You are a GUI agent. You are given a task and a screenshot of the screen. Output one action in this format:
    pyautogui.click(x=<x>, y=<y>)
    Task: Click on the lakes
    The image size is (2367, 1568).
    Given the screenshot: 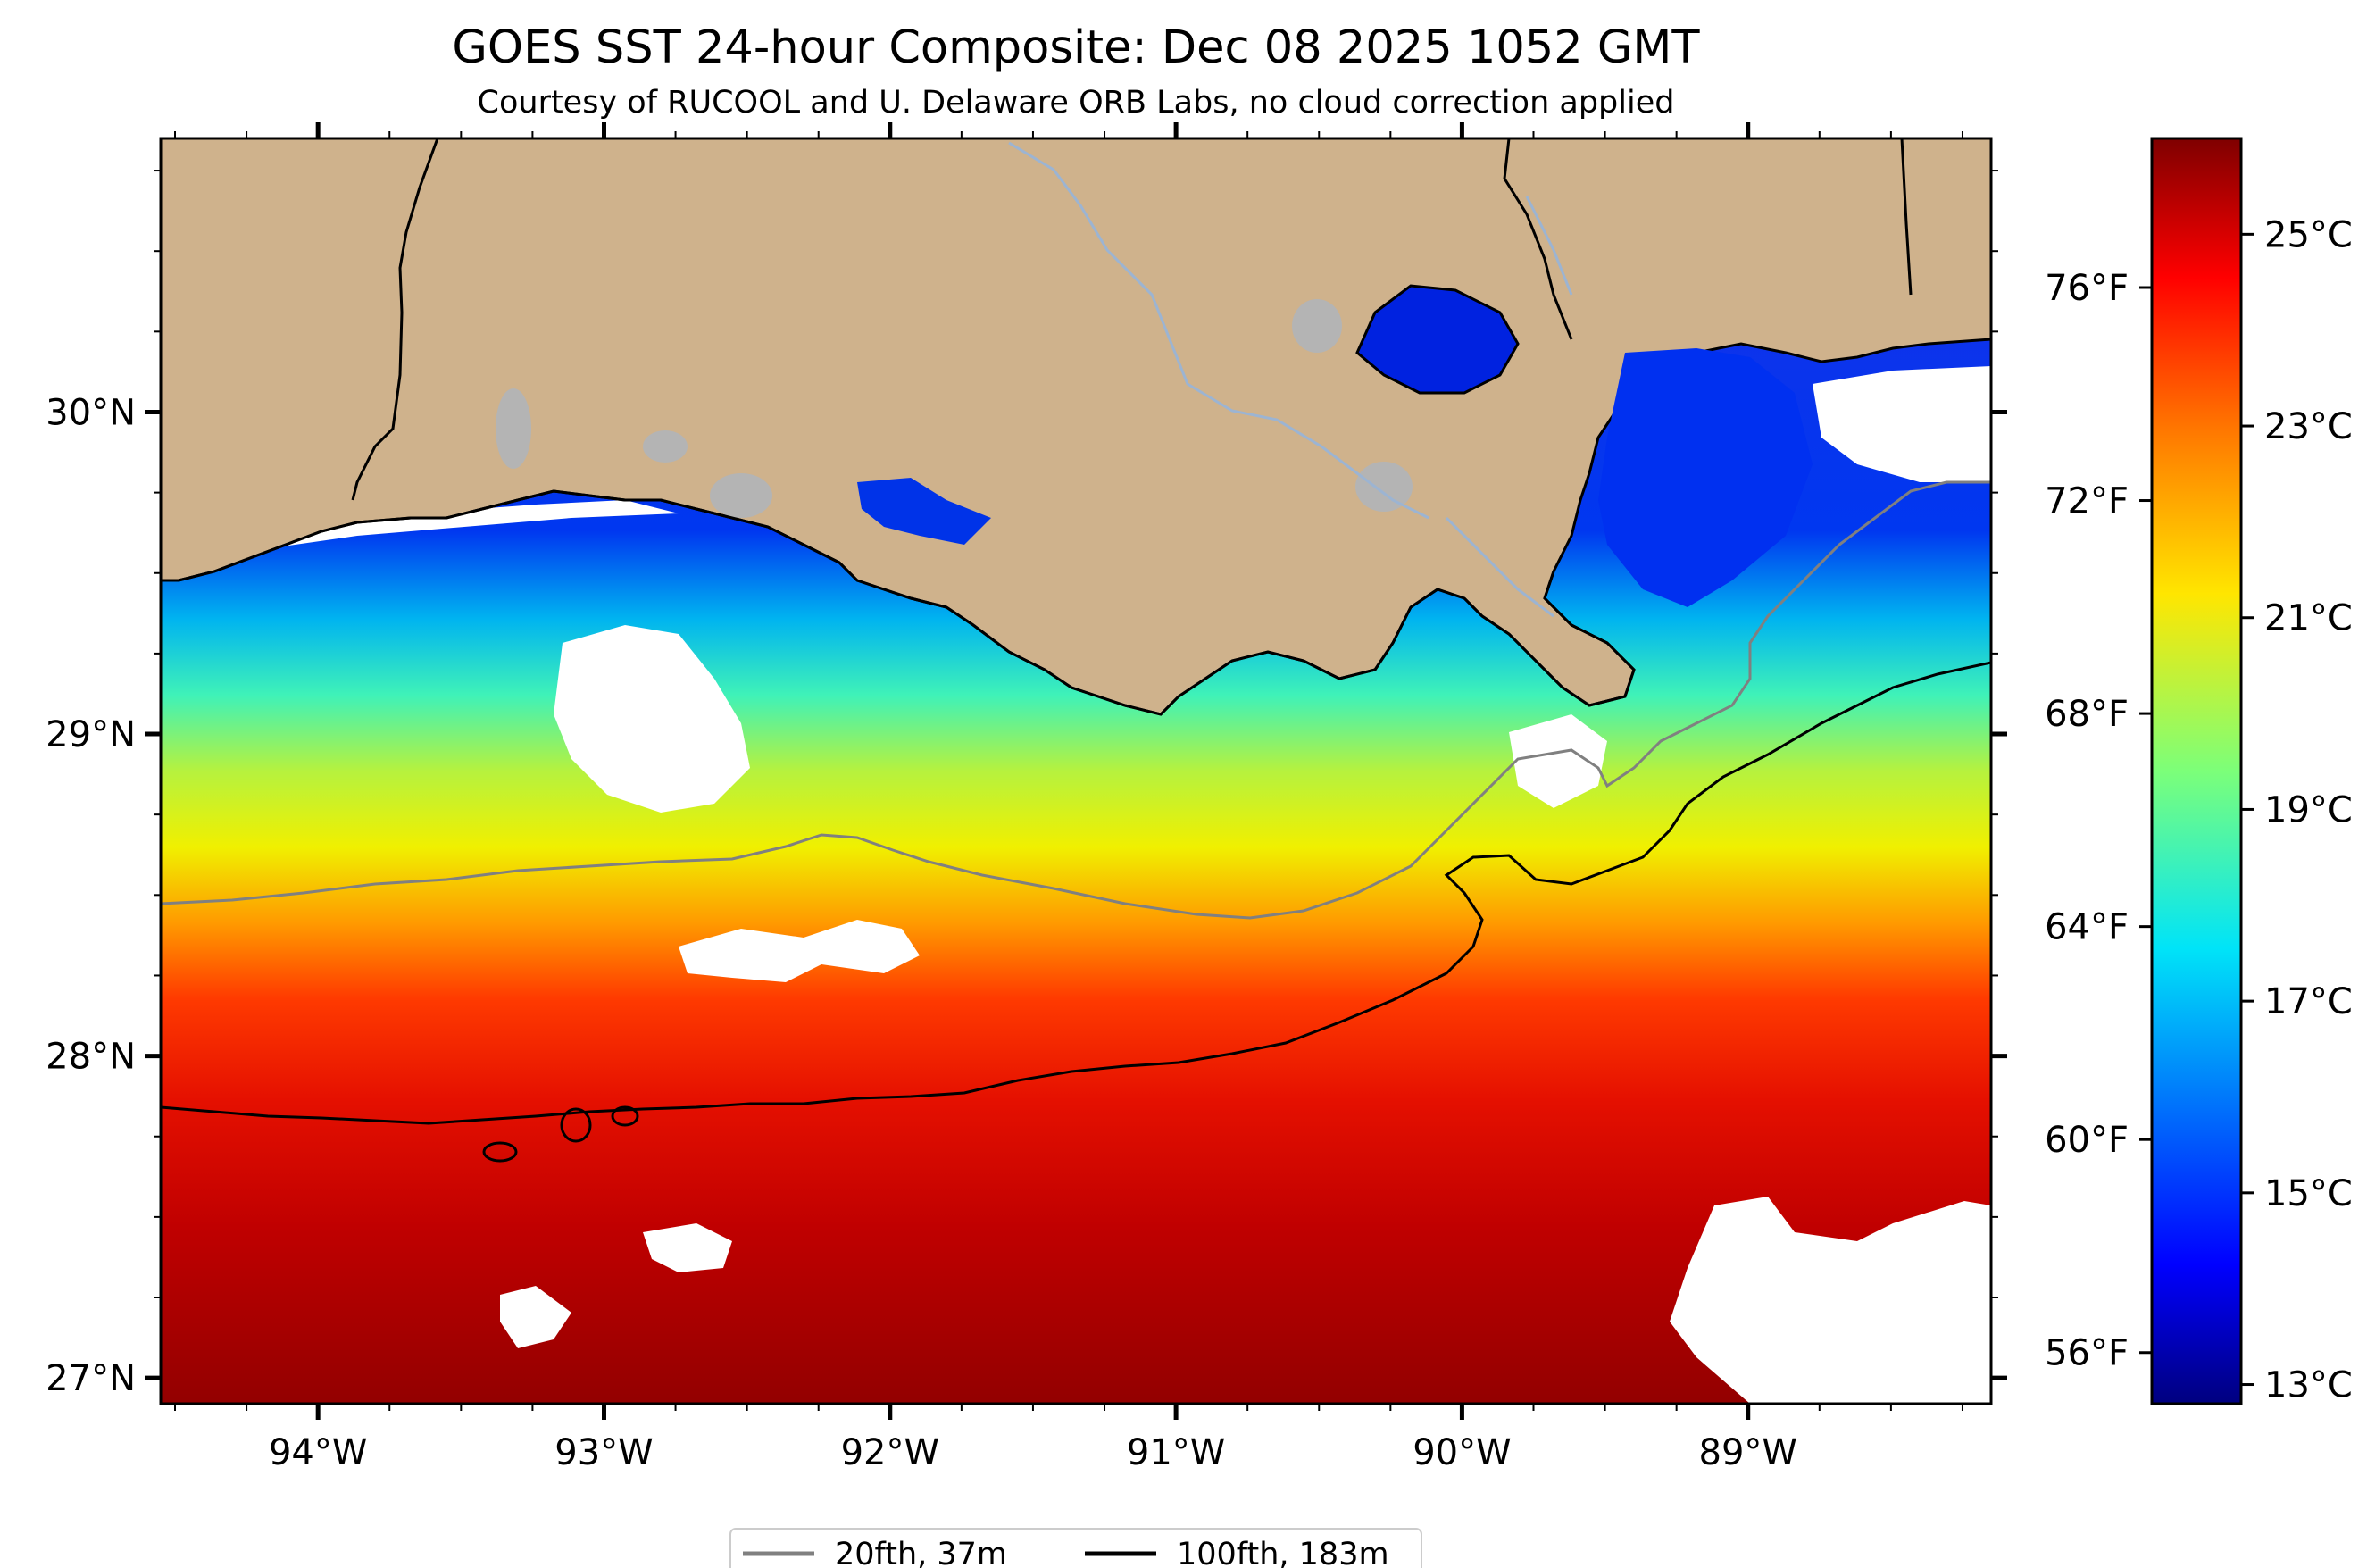 What is the action you would take?
    pyautogui.click(x=954, y=409)
    